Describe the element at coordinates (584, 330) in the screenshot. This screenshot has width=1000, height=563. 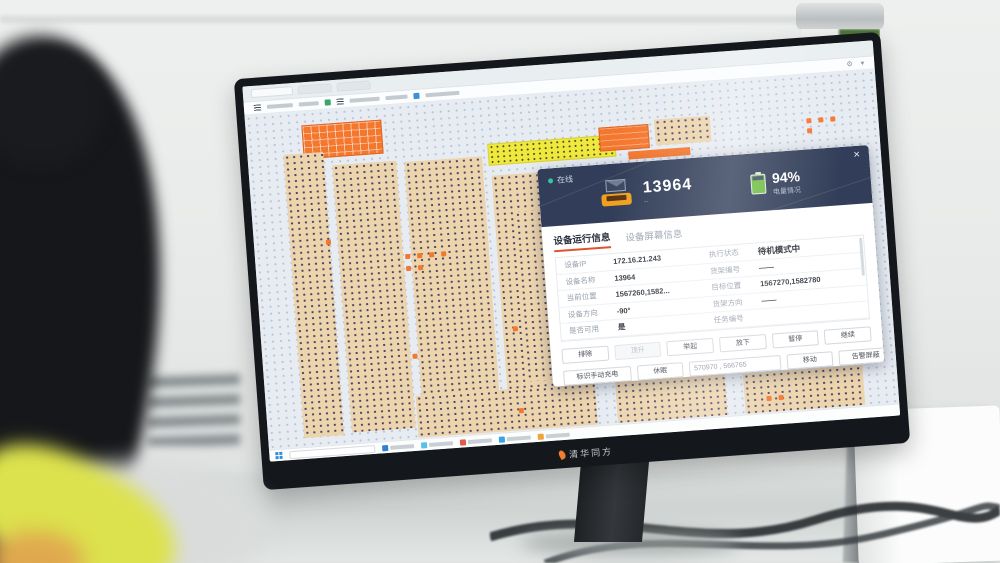
I see `row-label: 是否可用` at that location.